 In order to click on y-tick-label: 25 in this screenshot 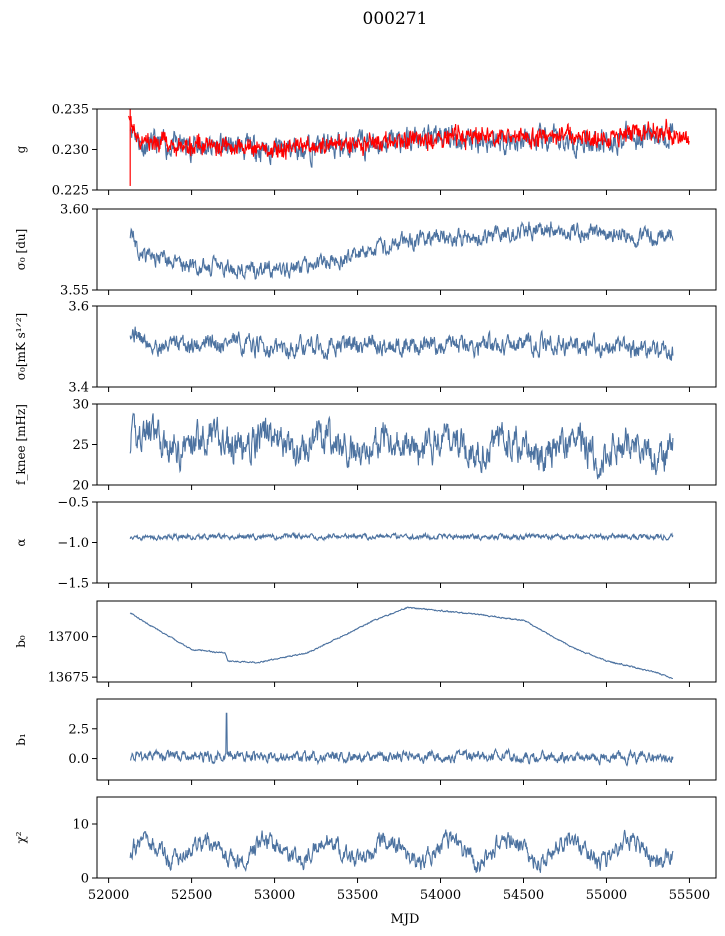, I will do `click(80, 445)`.